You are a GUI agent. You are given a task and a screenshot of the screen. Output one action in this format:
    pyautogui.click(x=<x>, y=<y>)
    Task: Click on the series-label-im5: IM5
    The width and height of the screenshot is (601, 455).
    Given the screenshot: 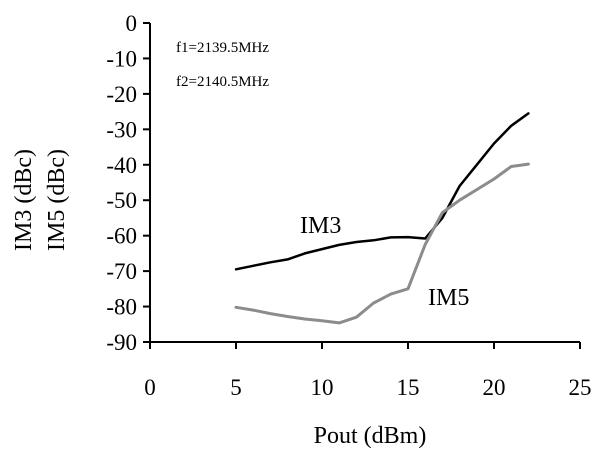 What is the action you would take?
    pyautogui.click(x=448, y=298)
    